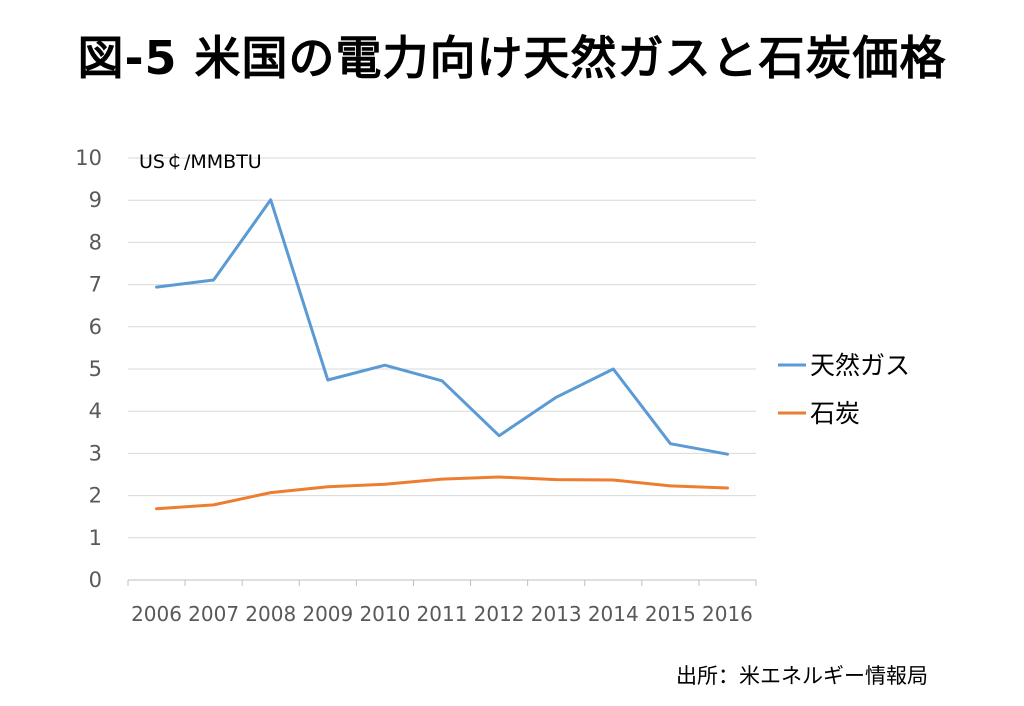 The width and height of the screenshot is (1024, 706). Describe the element at coordinates (95, 200) in the screenshot. I see `y-tick-label: 9` at that location.